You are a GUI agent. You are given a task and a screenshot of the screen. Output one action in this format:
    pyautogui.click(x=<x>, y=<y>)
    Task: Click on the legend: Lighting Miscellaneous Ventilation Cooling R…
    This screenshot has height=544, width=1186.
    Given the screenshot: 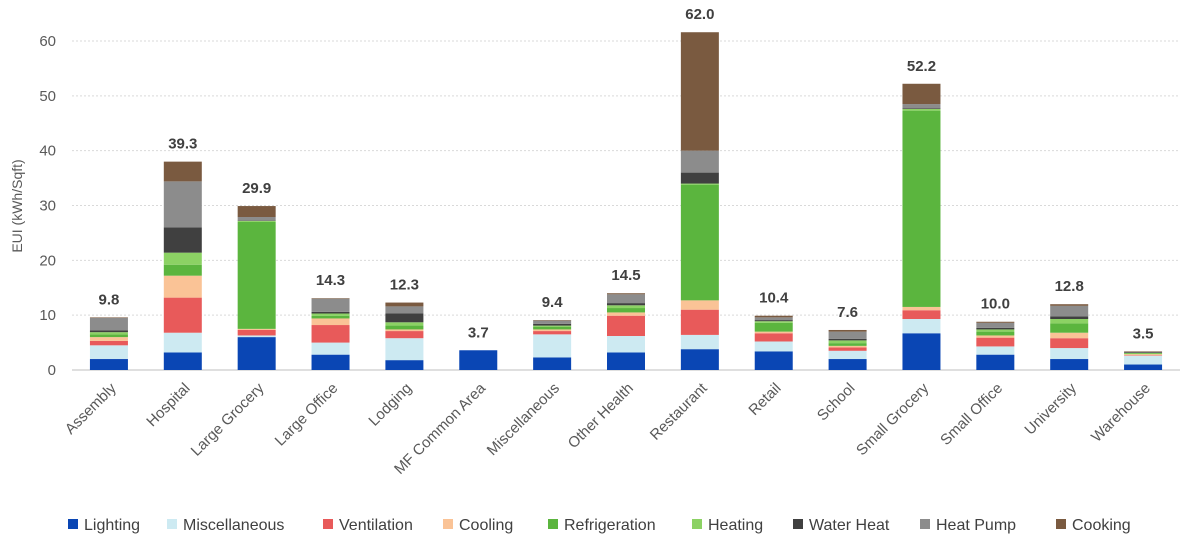 What is the action you would take?
    pyautogui.click(x=599, y=525)
    